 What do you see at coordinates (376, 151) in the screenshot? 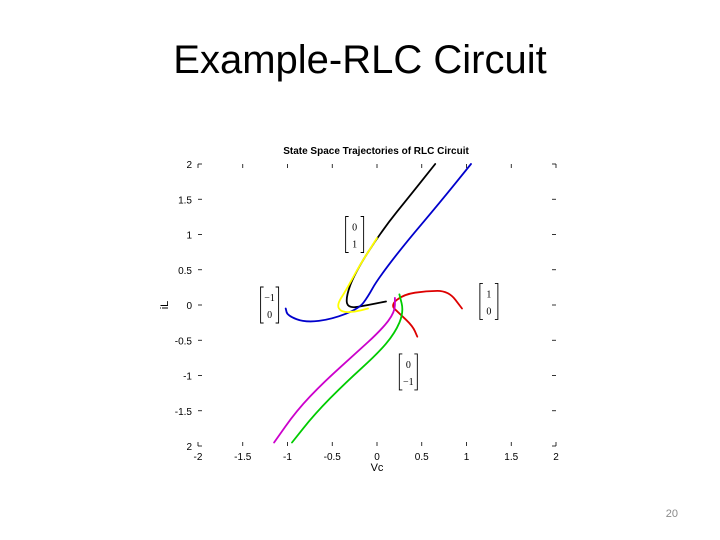
I see `chart-title: State Space Trajectories of RLC Circuit` at bounding box center [376, 151].